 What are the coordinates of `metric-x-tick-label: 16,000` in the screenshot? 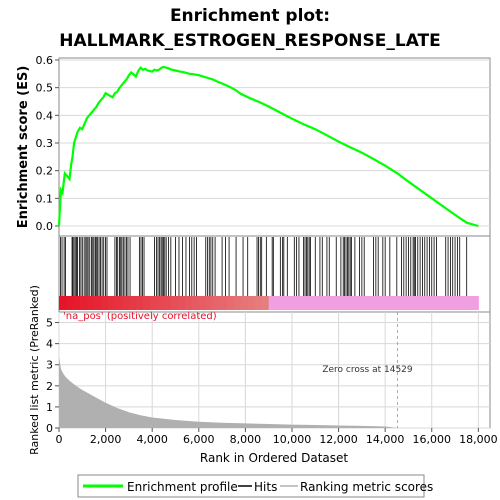 It's located at (432, 439).